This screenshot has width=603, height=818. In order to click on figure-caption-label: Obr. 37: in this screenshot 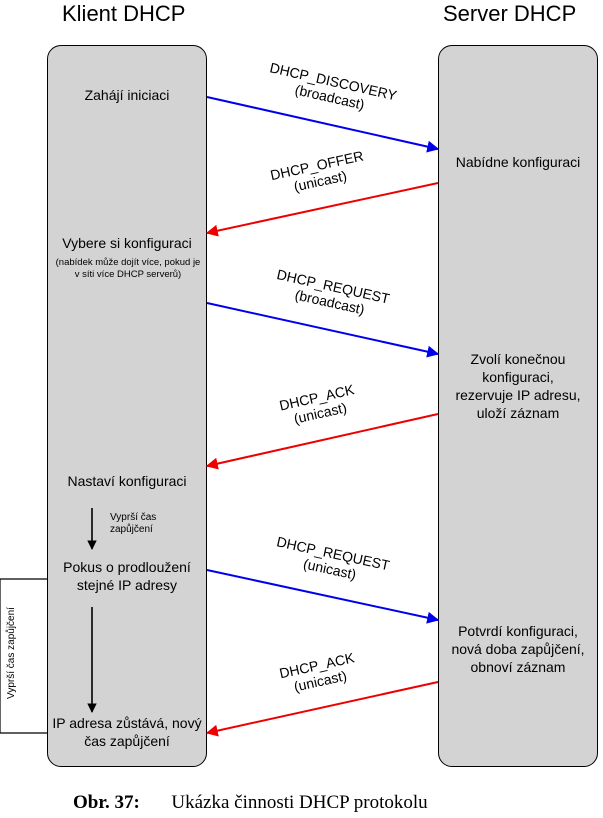, I will do `click(106, 802)`.